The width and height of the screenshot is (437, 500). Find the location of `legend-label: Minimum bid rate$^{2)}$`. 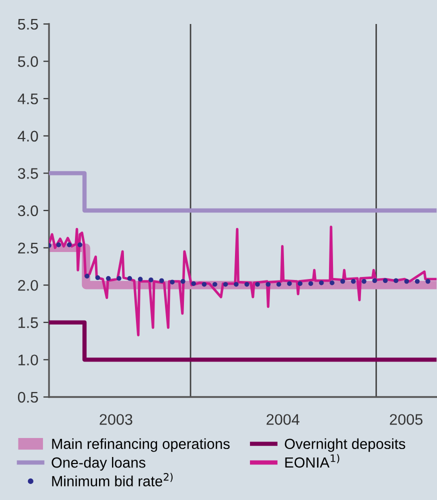

legend-label: Minimum bid rate$^{2)}$ is located at coordinates (112, 479).